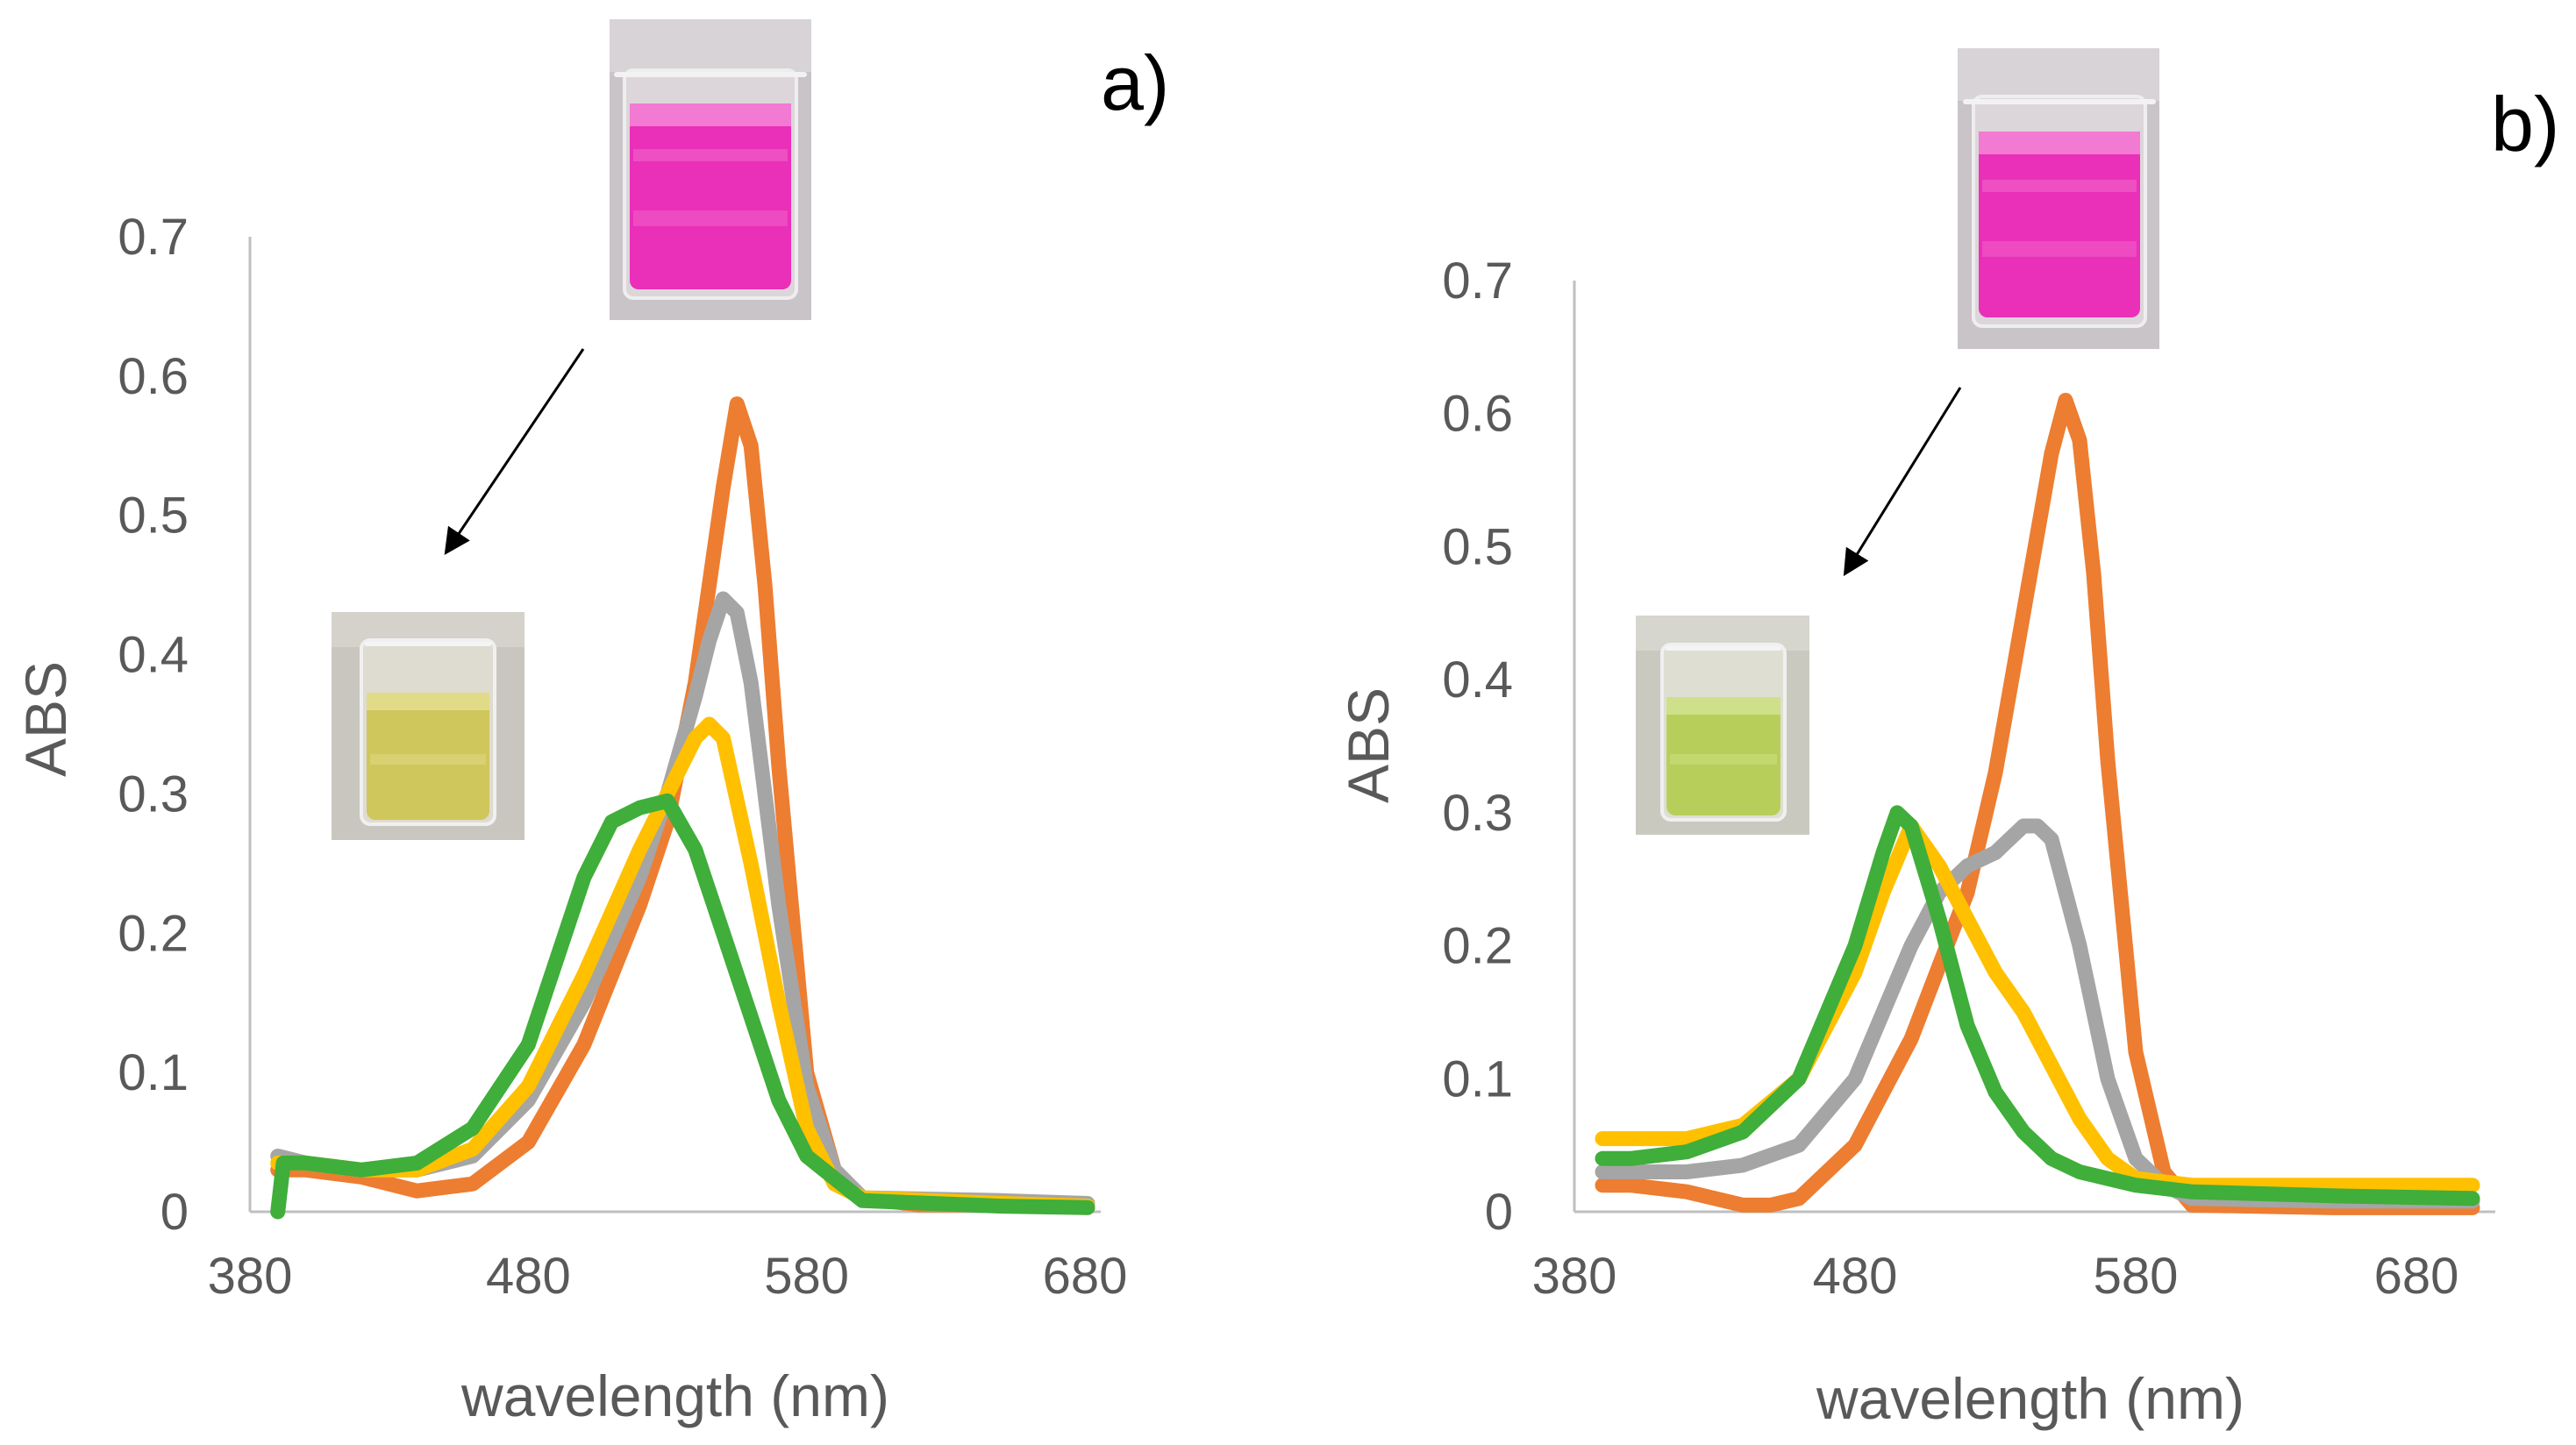 This screenshot has width=2576, height=1445. Describe the element at coordinates (1723, 725) in the screenshot. I see `beaker-green-icon` at that location.